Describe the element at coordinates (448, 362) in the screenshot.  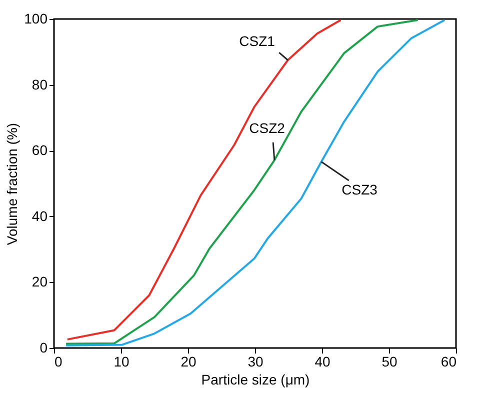
I see `x-tick-label: 60` at that location.